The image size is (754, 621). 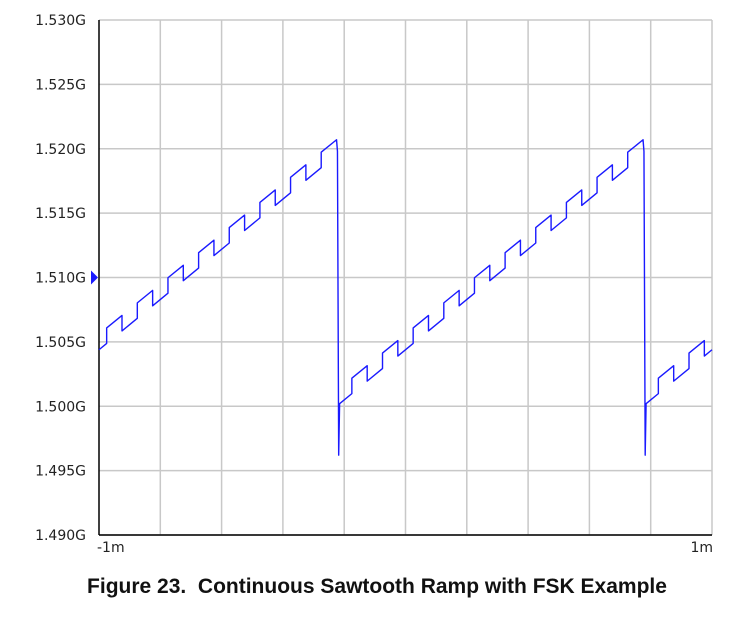 I want to click on y-tick-label: 1.520G, so click(x=60, y=150).